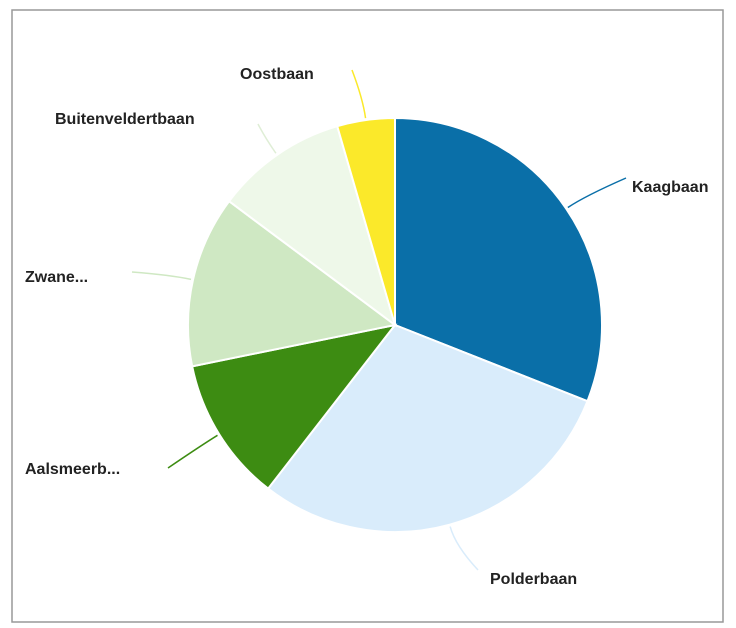 Image resolution: width=736 pixels, height=628 pixels. What do you see at coordinates (125, 119) in the screenshot?
I see `slice-label: Buitenveldertbaan` at bounding box center [125, 119].